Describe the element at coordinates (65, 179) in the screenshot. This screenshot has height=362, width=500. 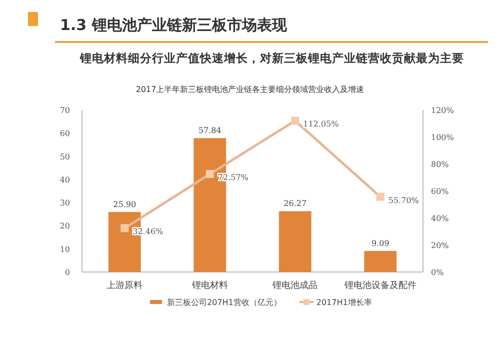
I see `y-tick-label: 40` at that location.